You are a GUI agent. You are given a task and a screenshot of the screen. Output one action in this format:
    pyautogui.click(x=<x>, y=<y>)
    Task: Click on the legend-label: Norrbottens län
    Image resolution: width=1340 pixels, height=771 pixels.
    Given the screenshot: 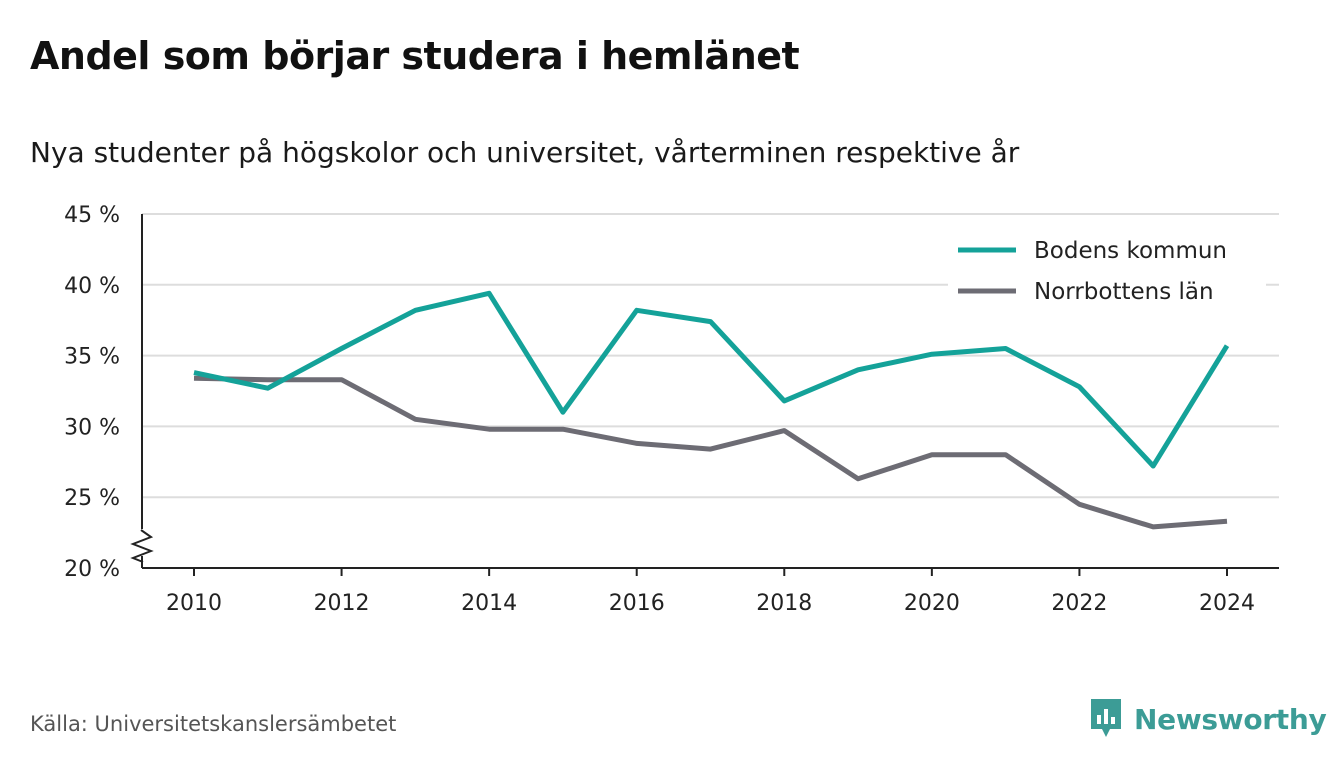 What is the action you would take?
    pyautogui.click(x=1124, y=292)
    